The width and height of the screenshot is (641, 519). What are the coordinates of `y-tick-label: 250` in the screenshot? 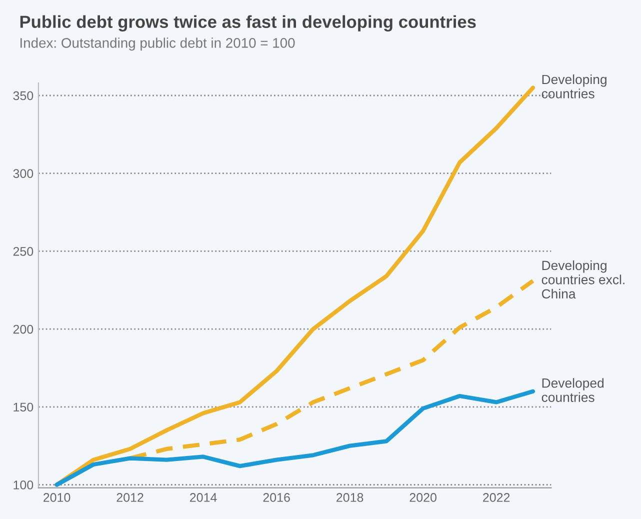 It's located at (23, 251).